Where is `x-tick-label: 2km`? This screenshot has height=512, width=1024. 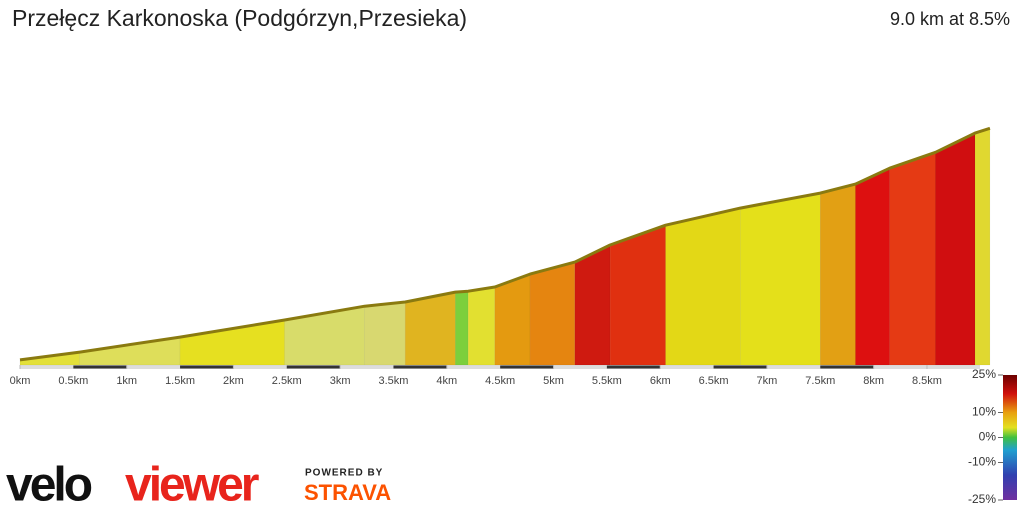 x-tick-label: 2km is located at coordinates (233, 381).